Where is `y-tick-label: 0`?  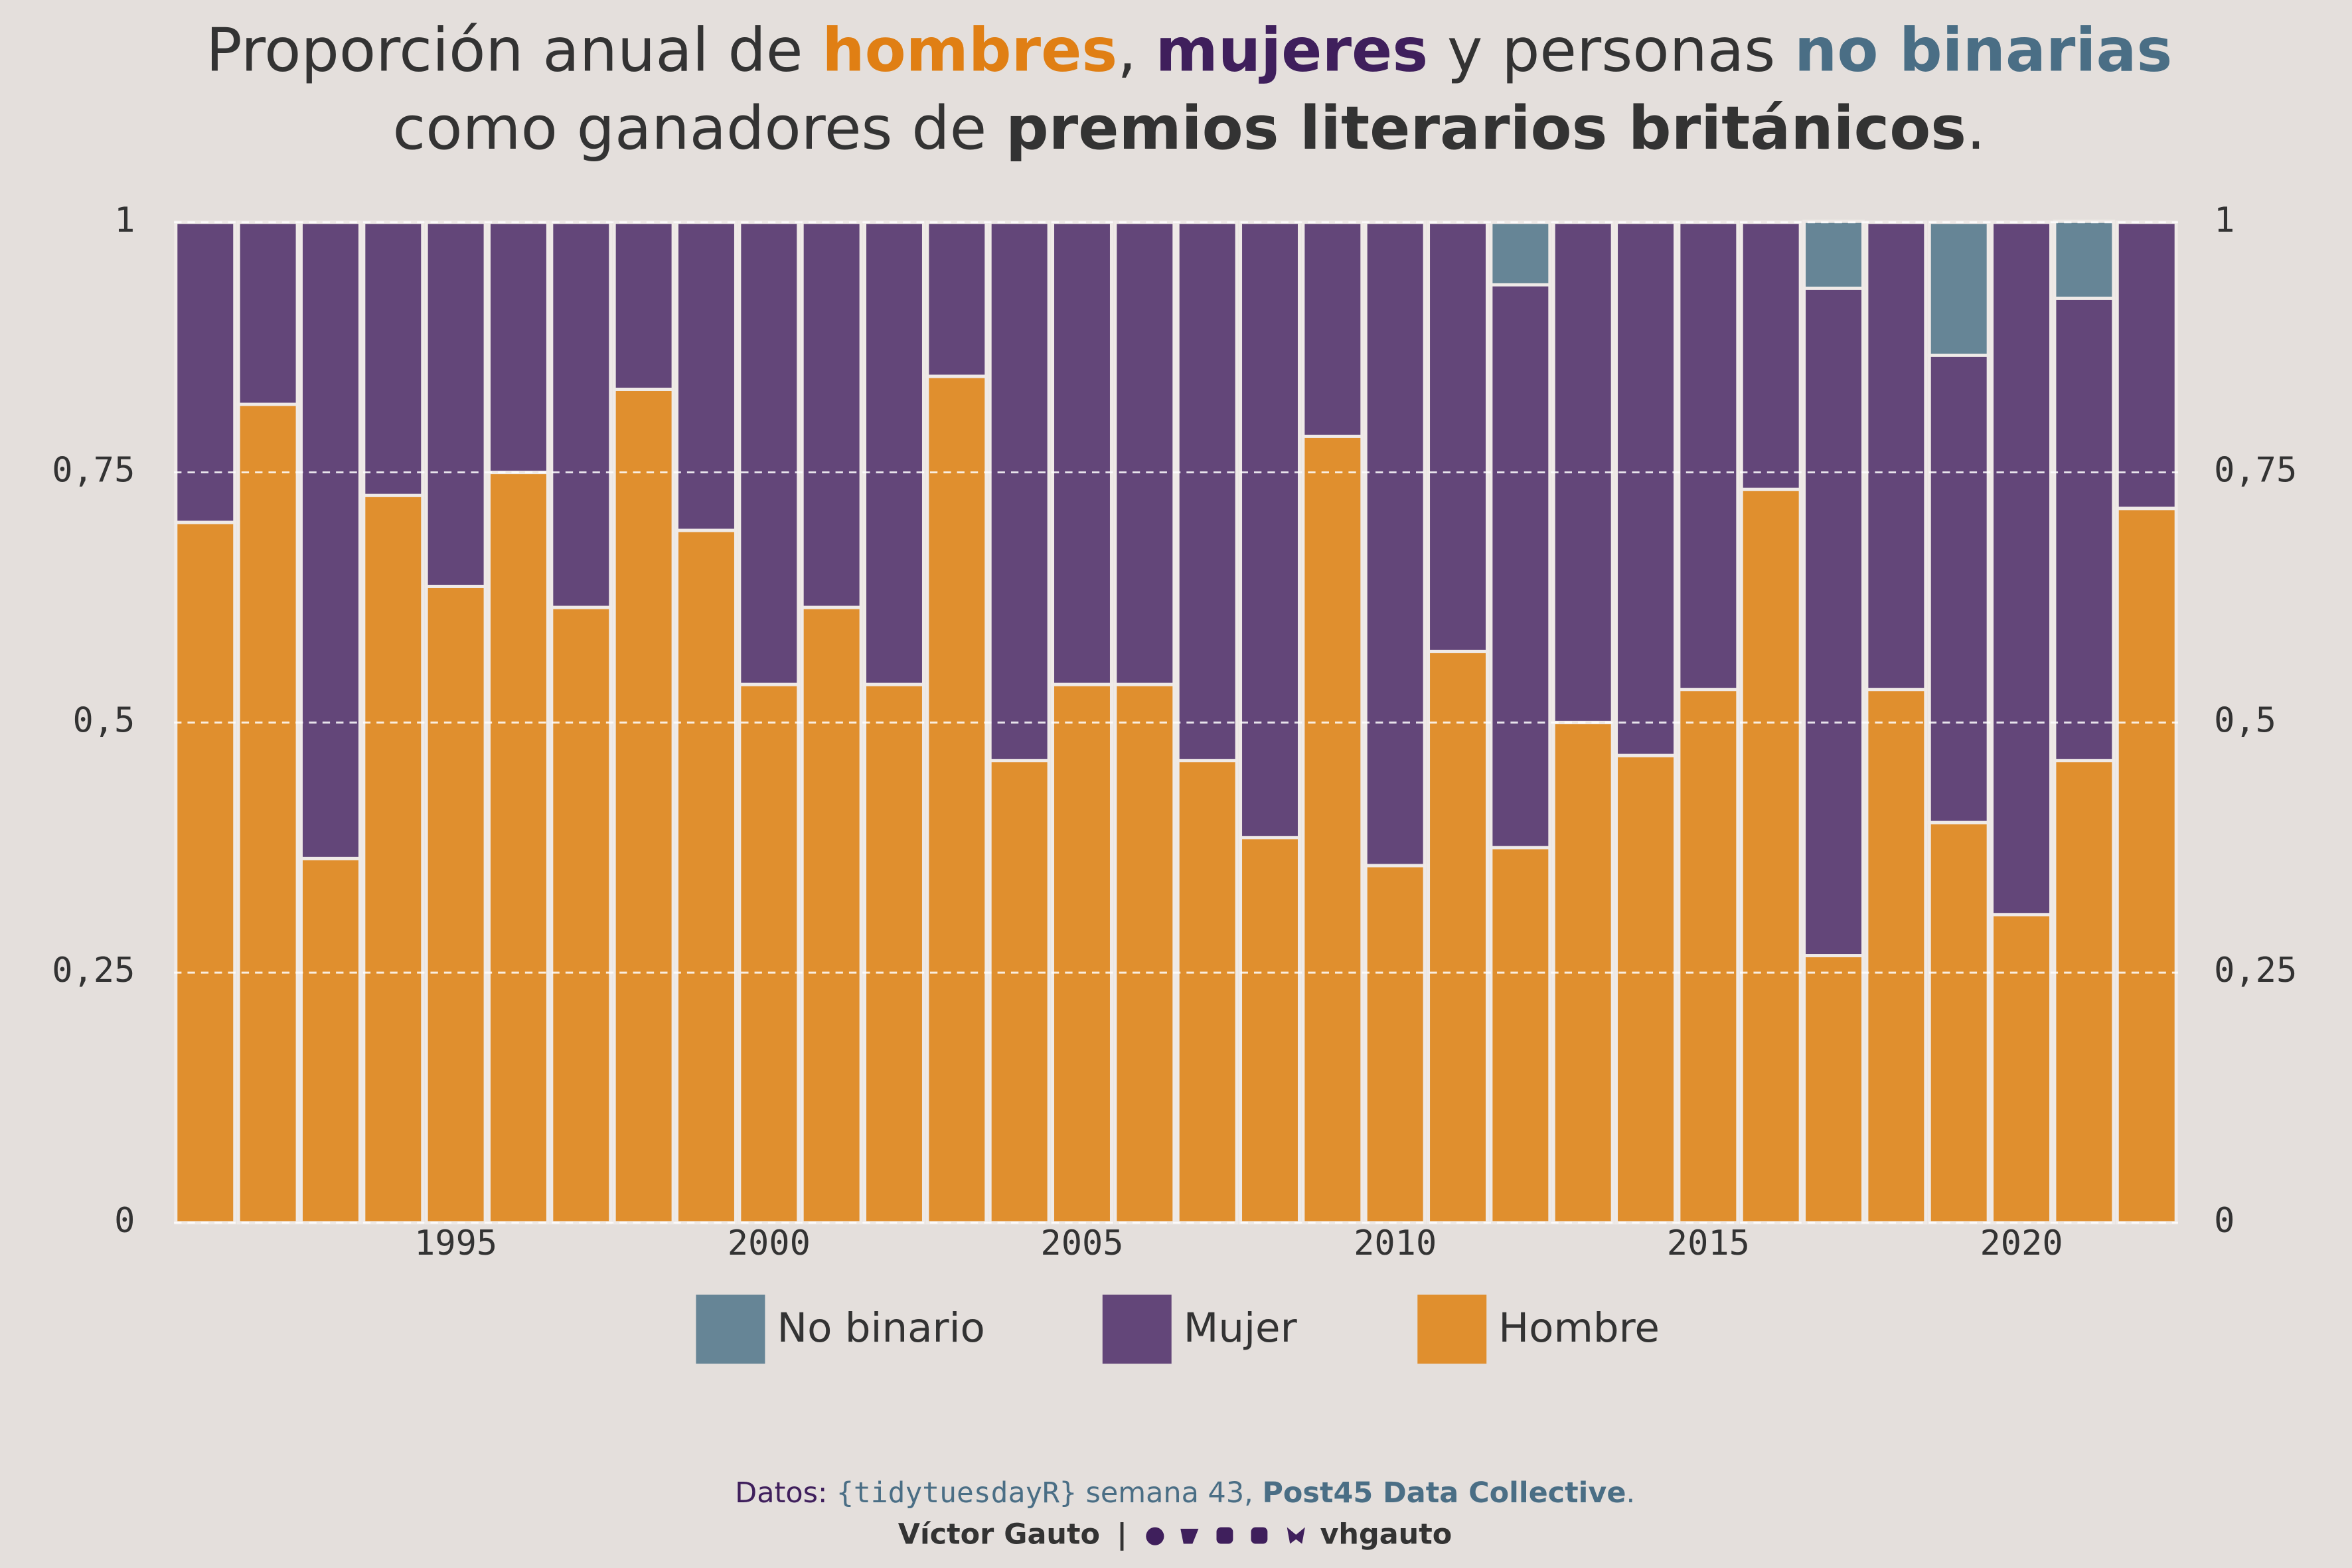
y-tick-label: 0 is located at coordinates (125, 1221).